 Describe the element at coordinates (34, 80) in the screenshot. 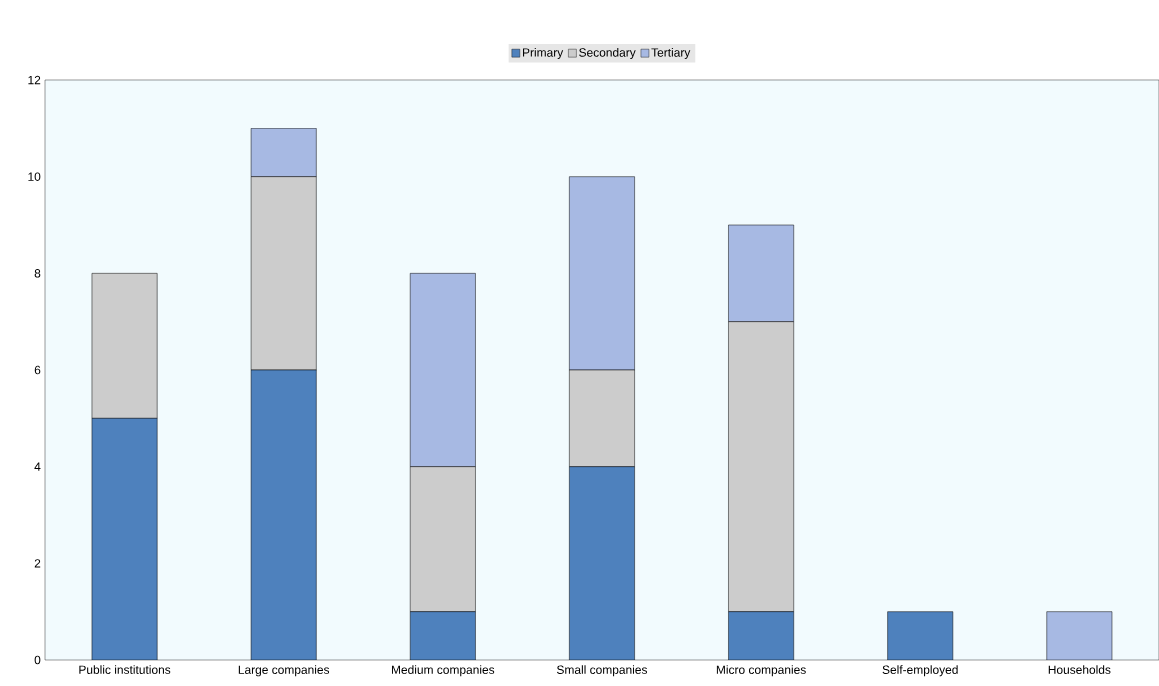

I see `y-tick-label: 12` at that location.